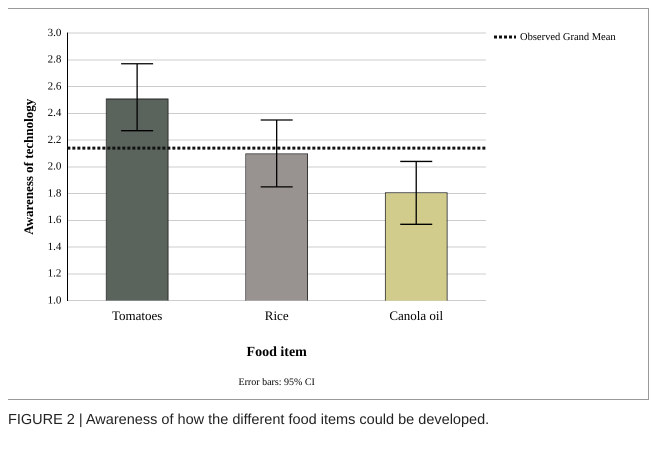 The height and width of the screenshot is (451, 657). I want to click on x-axis-title: Food item, so click(277, 352).